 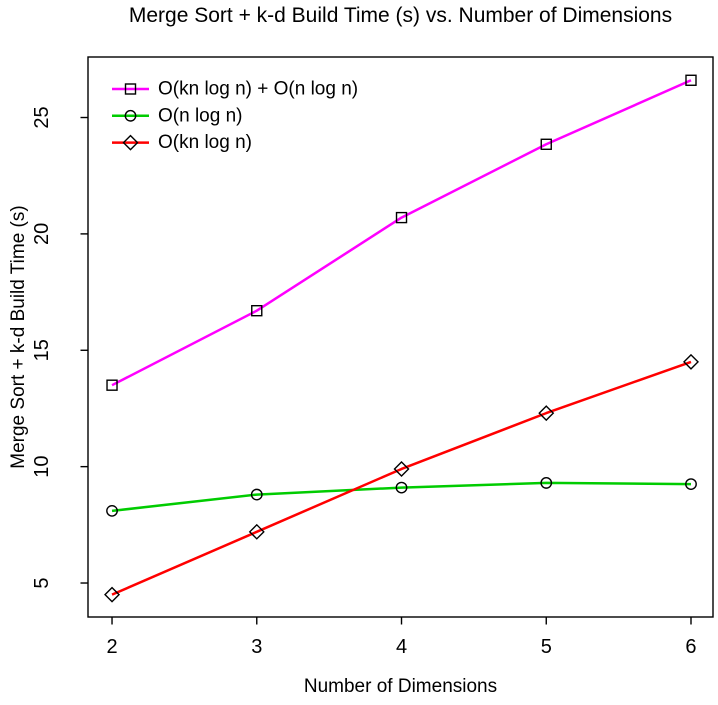 What do you see at coordinates (42, 467) in the screenshot?
I see `y-tick-label: 10` at bounding box center [42, 467].